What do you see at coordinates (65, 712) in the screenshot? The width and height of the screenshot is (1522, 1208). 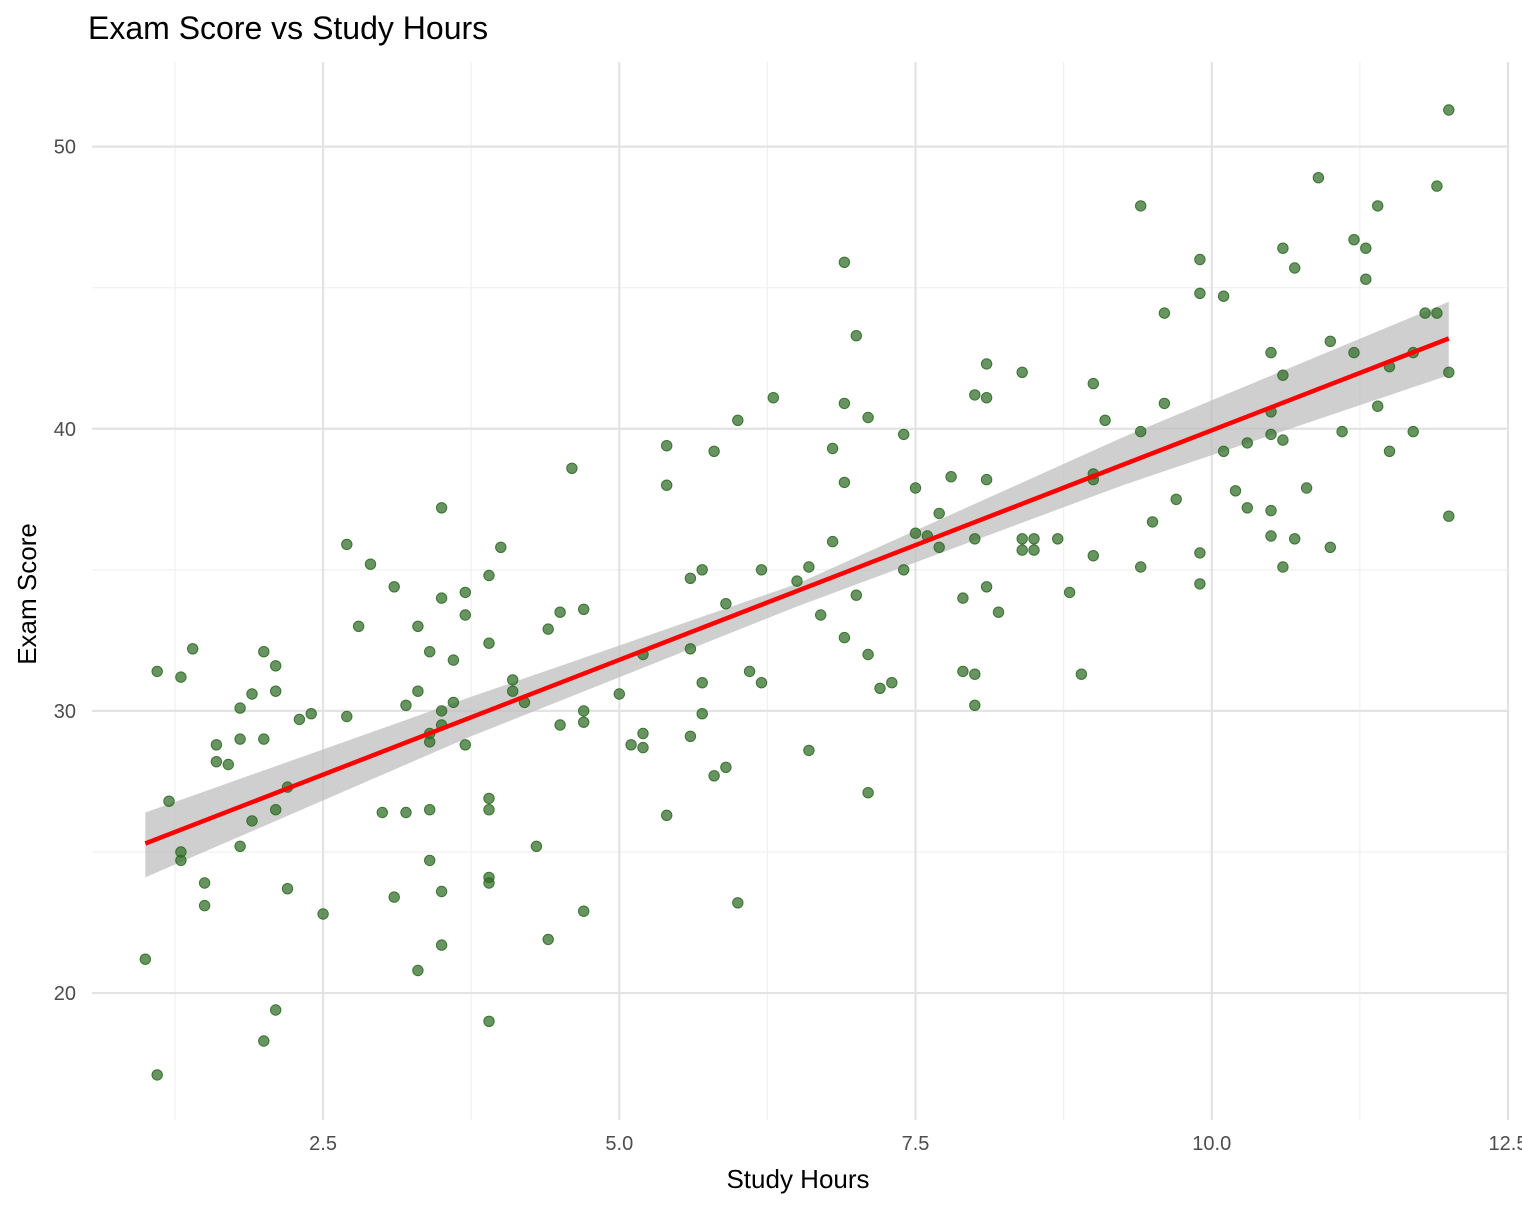 I see `y-tick-label: 30` at bounding box center [65, 712].